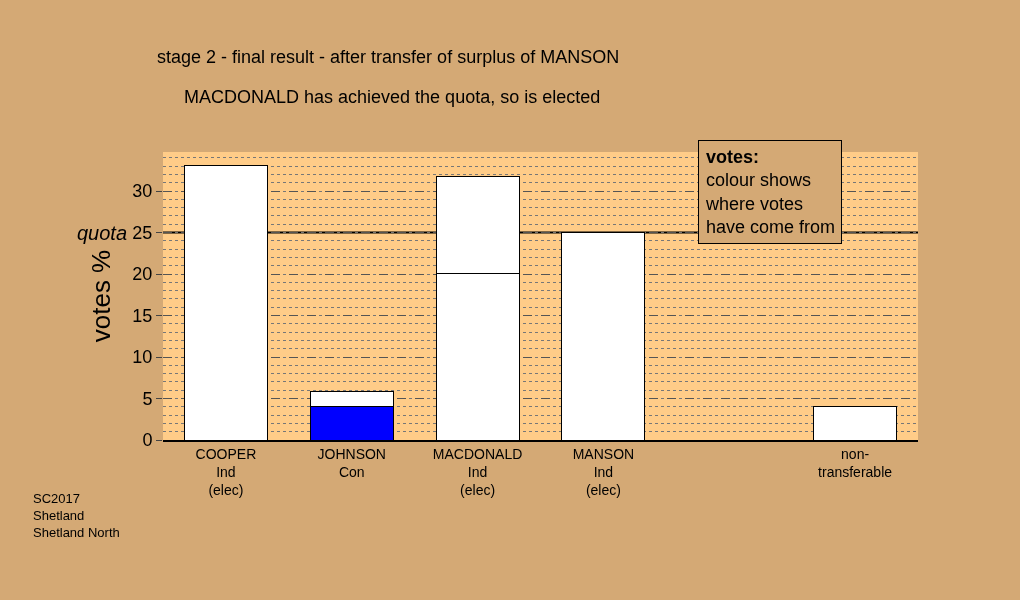 The width and height of the screenshot is (1020, 600). What do you see at coordinates (100, 296) in the screenshot?
I see `y-axis-title: votes %` at bounding box center [100, 296].